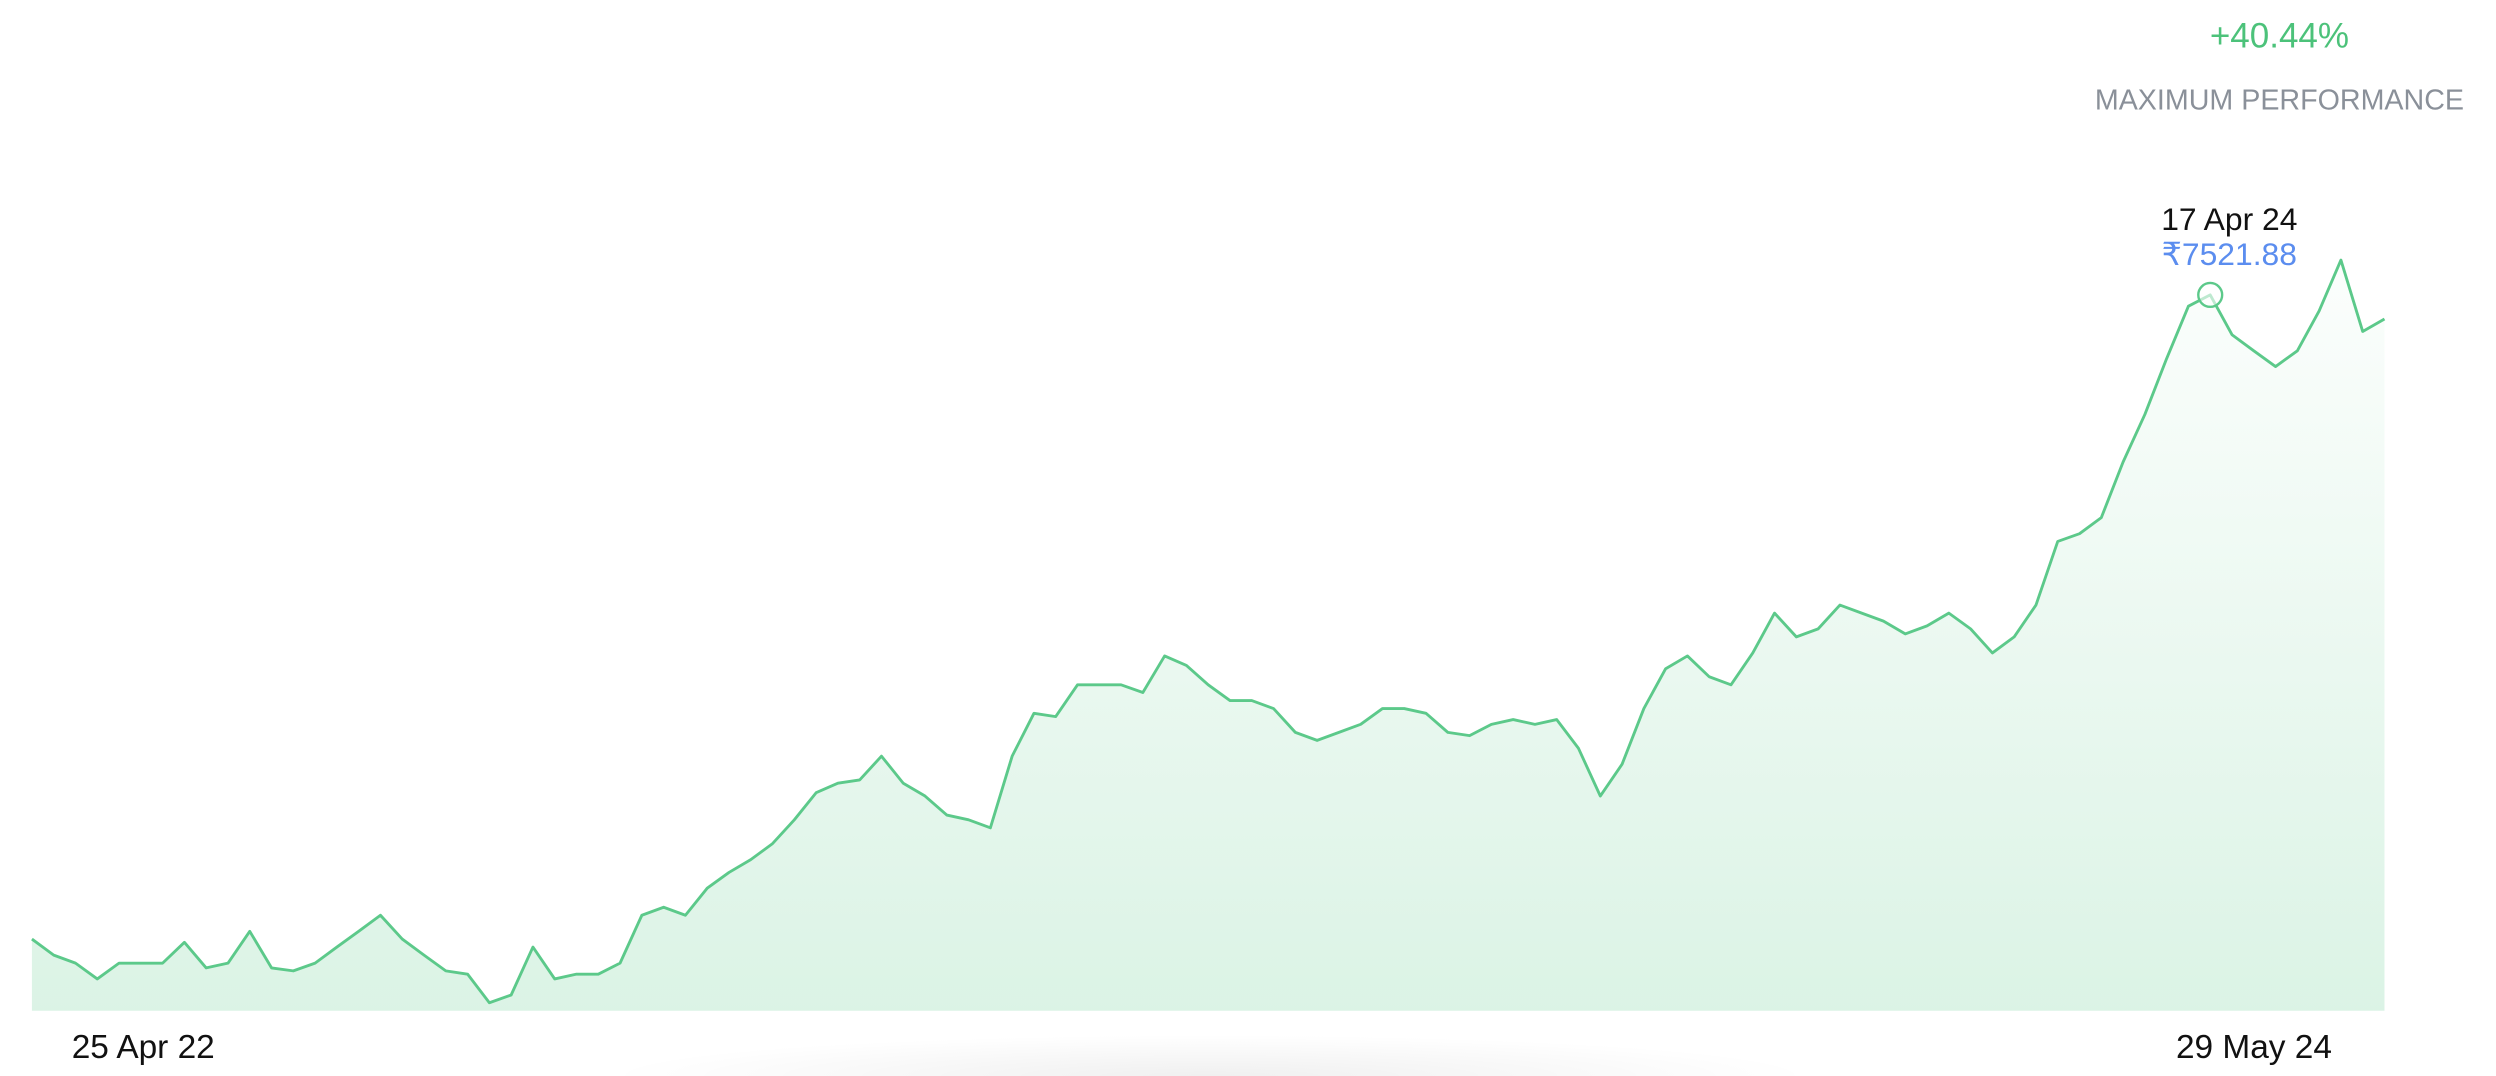 The height and width of the screenshot is (1076, 2496). I want to click on bottom-shadow, so click(1210, 1055).